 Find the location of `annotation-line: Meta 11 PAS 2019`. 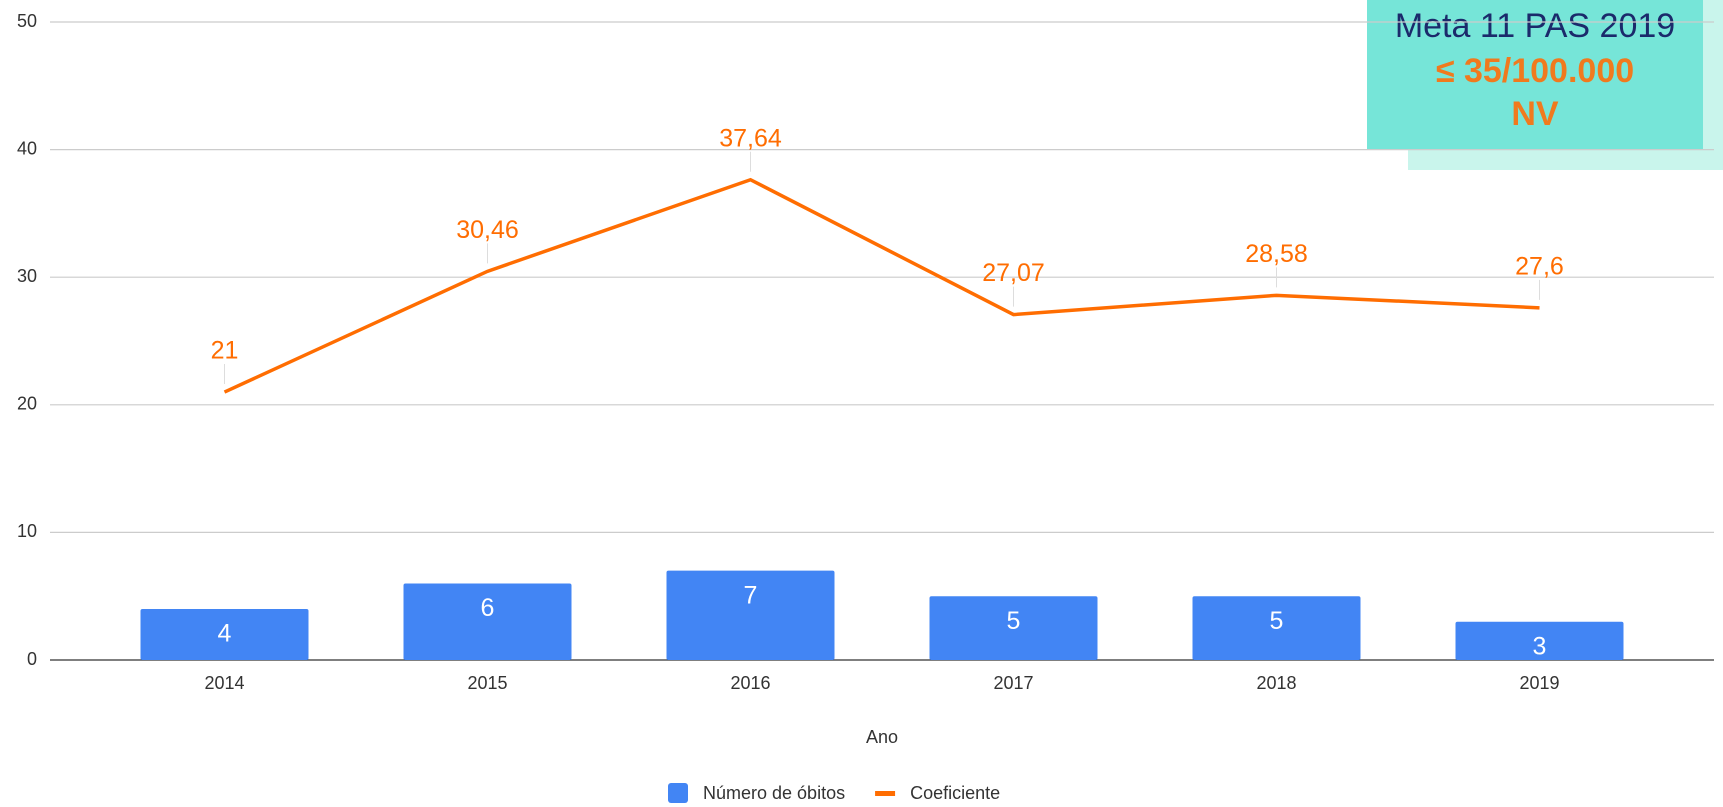

annotation-line: Meta 11 PAS 2019 is located at coordinates (1535, 26).